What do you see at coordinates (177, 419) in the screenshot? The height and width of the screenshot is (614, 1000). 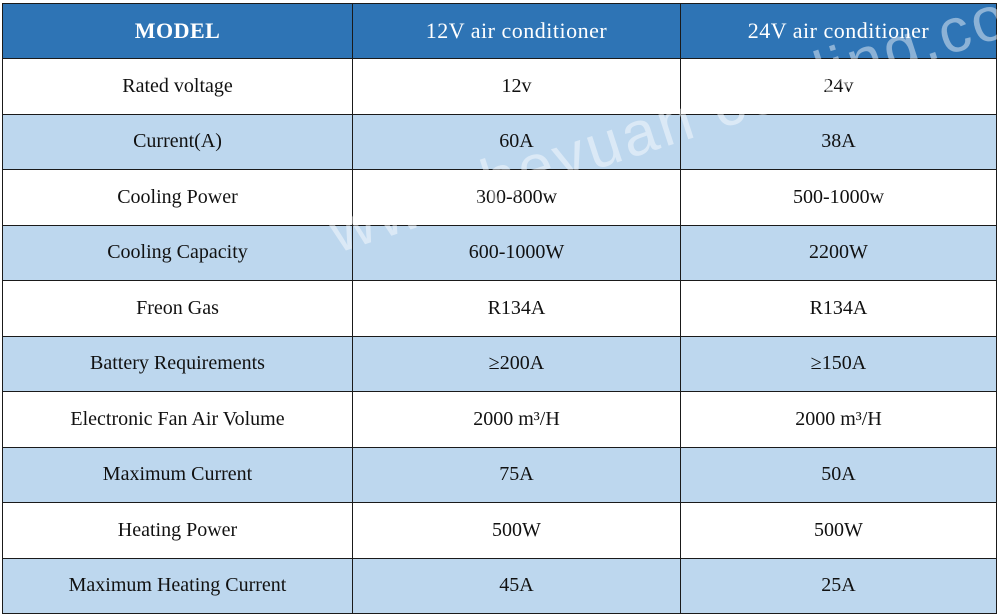 I see `row-label: Electronic Fan Air Volume` at bounding box center [177, 419].